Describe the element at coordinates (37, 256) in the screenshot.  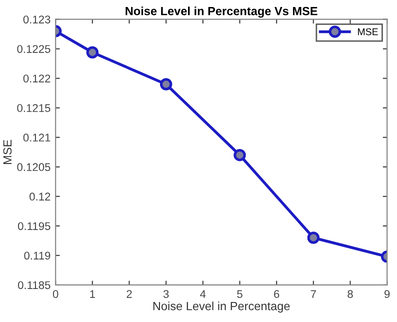
I see `y-tick-label: 0.119` at that location.